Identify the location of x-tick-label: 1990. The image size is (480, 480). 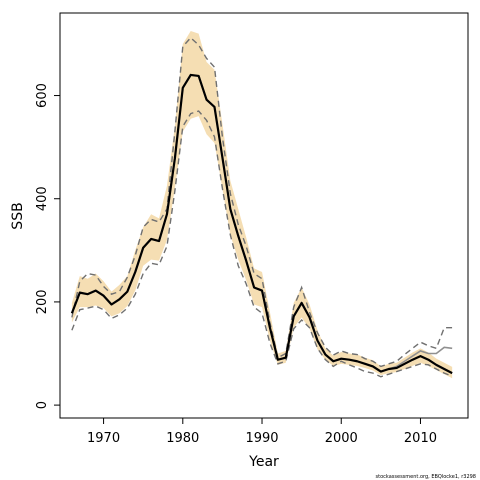
(261, 438).